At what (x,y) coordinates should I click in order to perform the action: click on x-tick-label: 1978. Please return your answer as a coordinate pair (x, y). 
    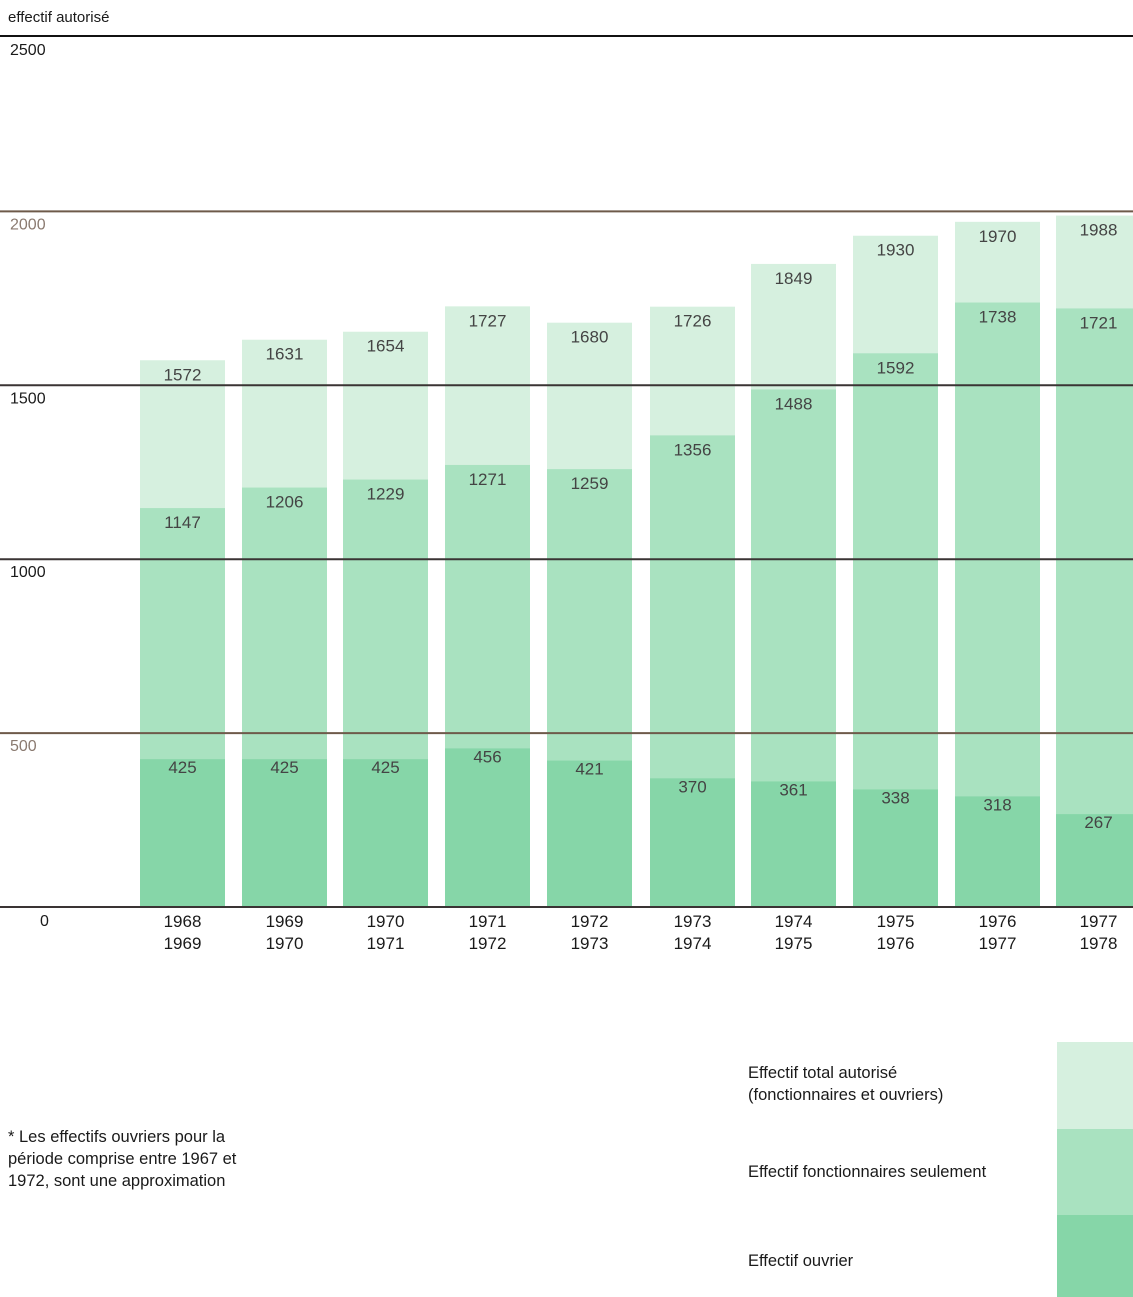
    Looking at the image, I should click on (1099, 943).